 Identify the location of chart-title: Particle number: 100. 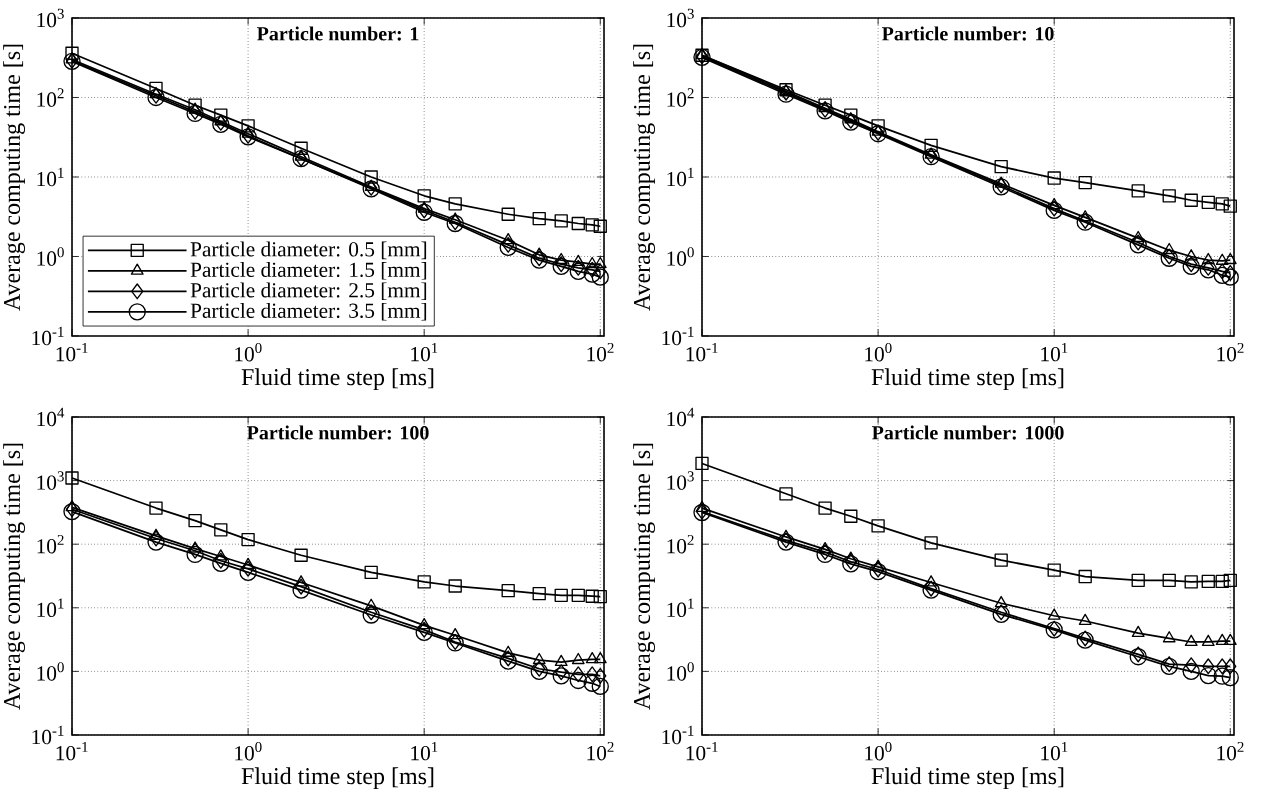
(337, 432).